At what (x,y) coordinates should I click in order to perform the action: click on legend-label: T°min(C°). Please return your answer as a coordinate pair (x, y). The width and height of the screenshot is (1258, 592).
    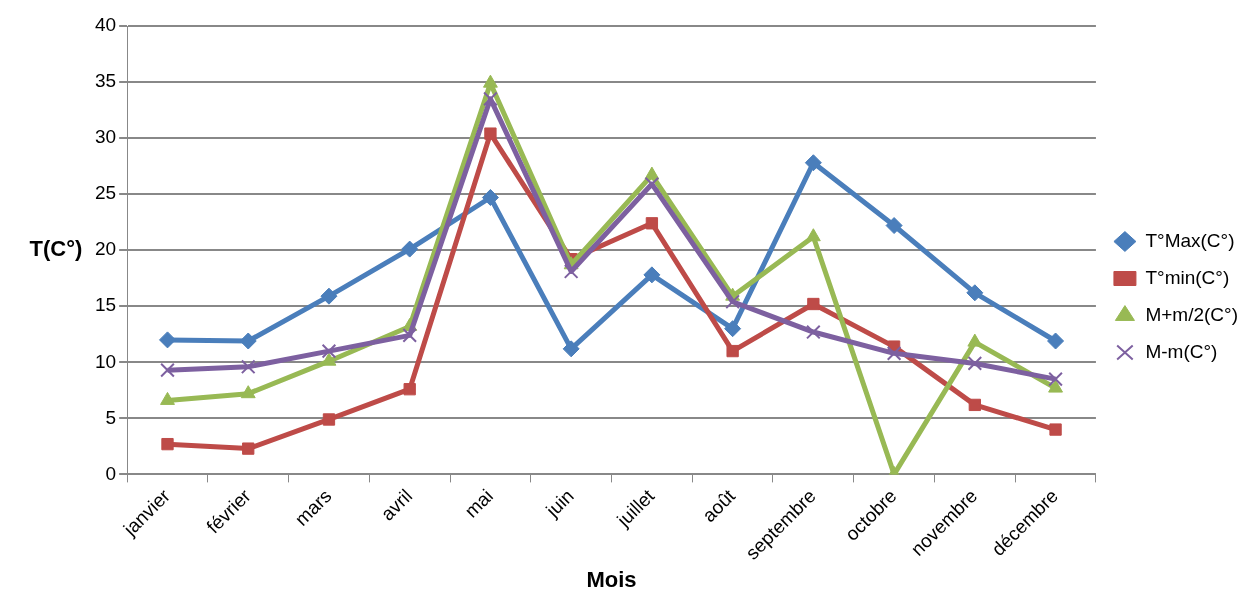
    Looking at the image, I should click on (1187, 277).